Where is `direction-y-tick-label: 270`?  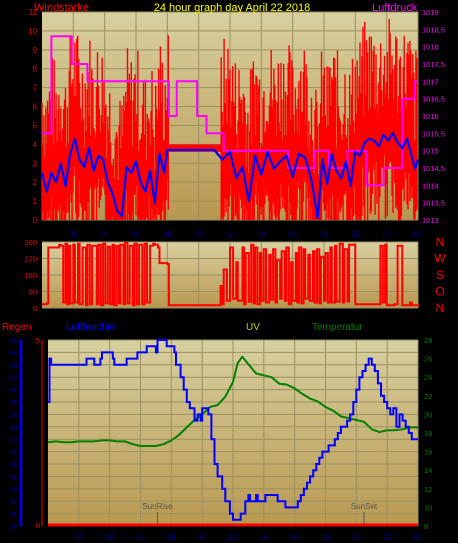 direction-y-tick-label: 270 is located at coordinates (30, 259).